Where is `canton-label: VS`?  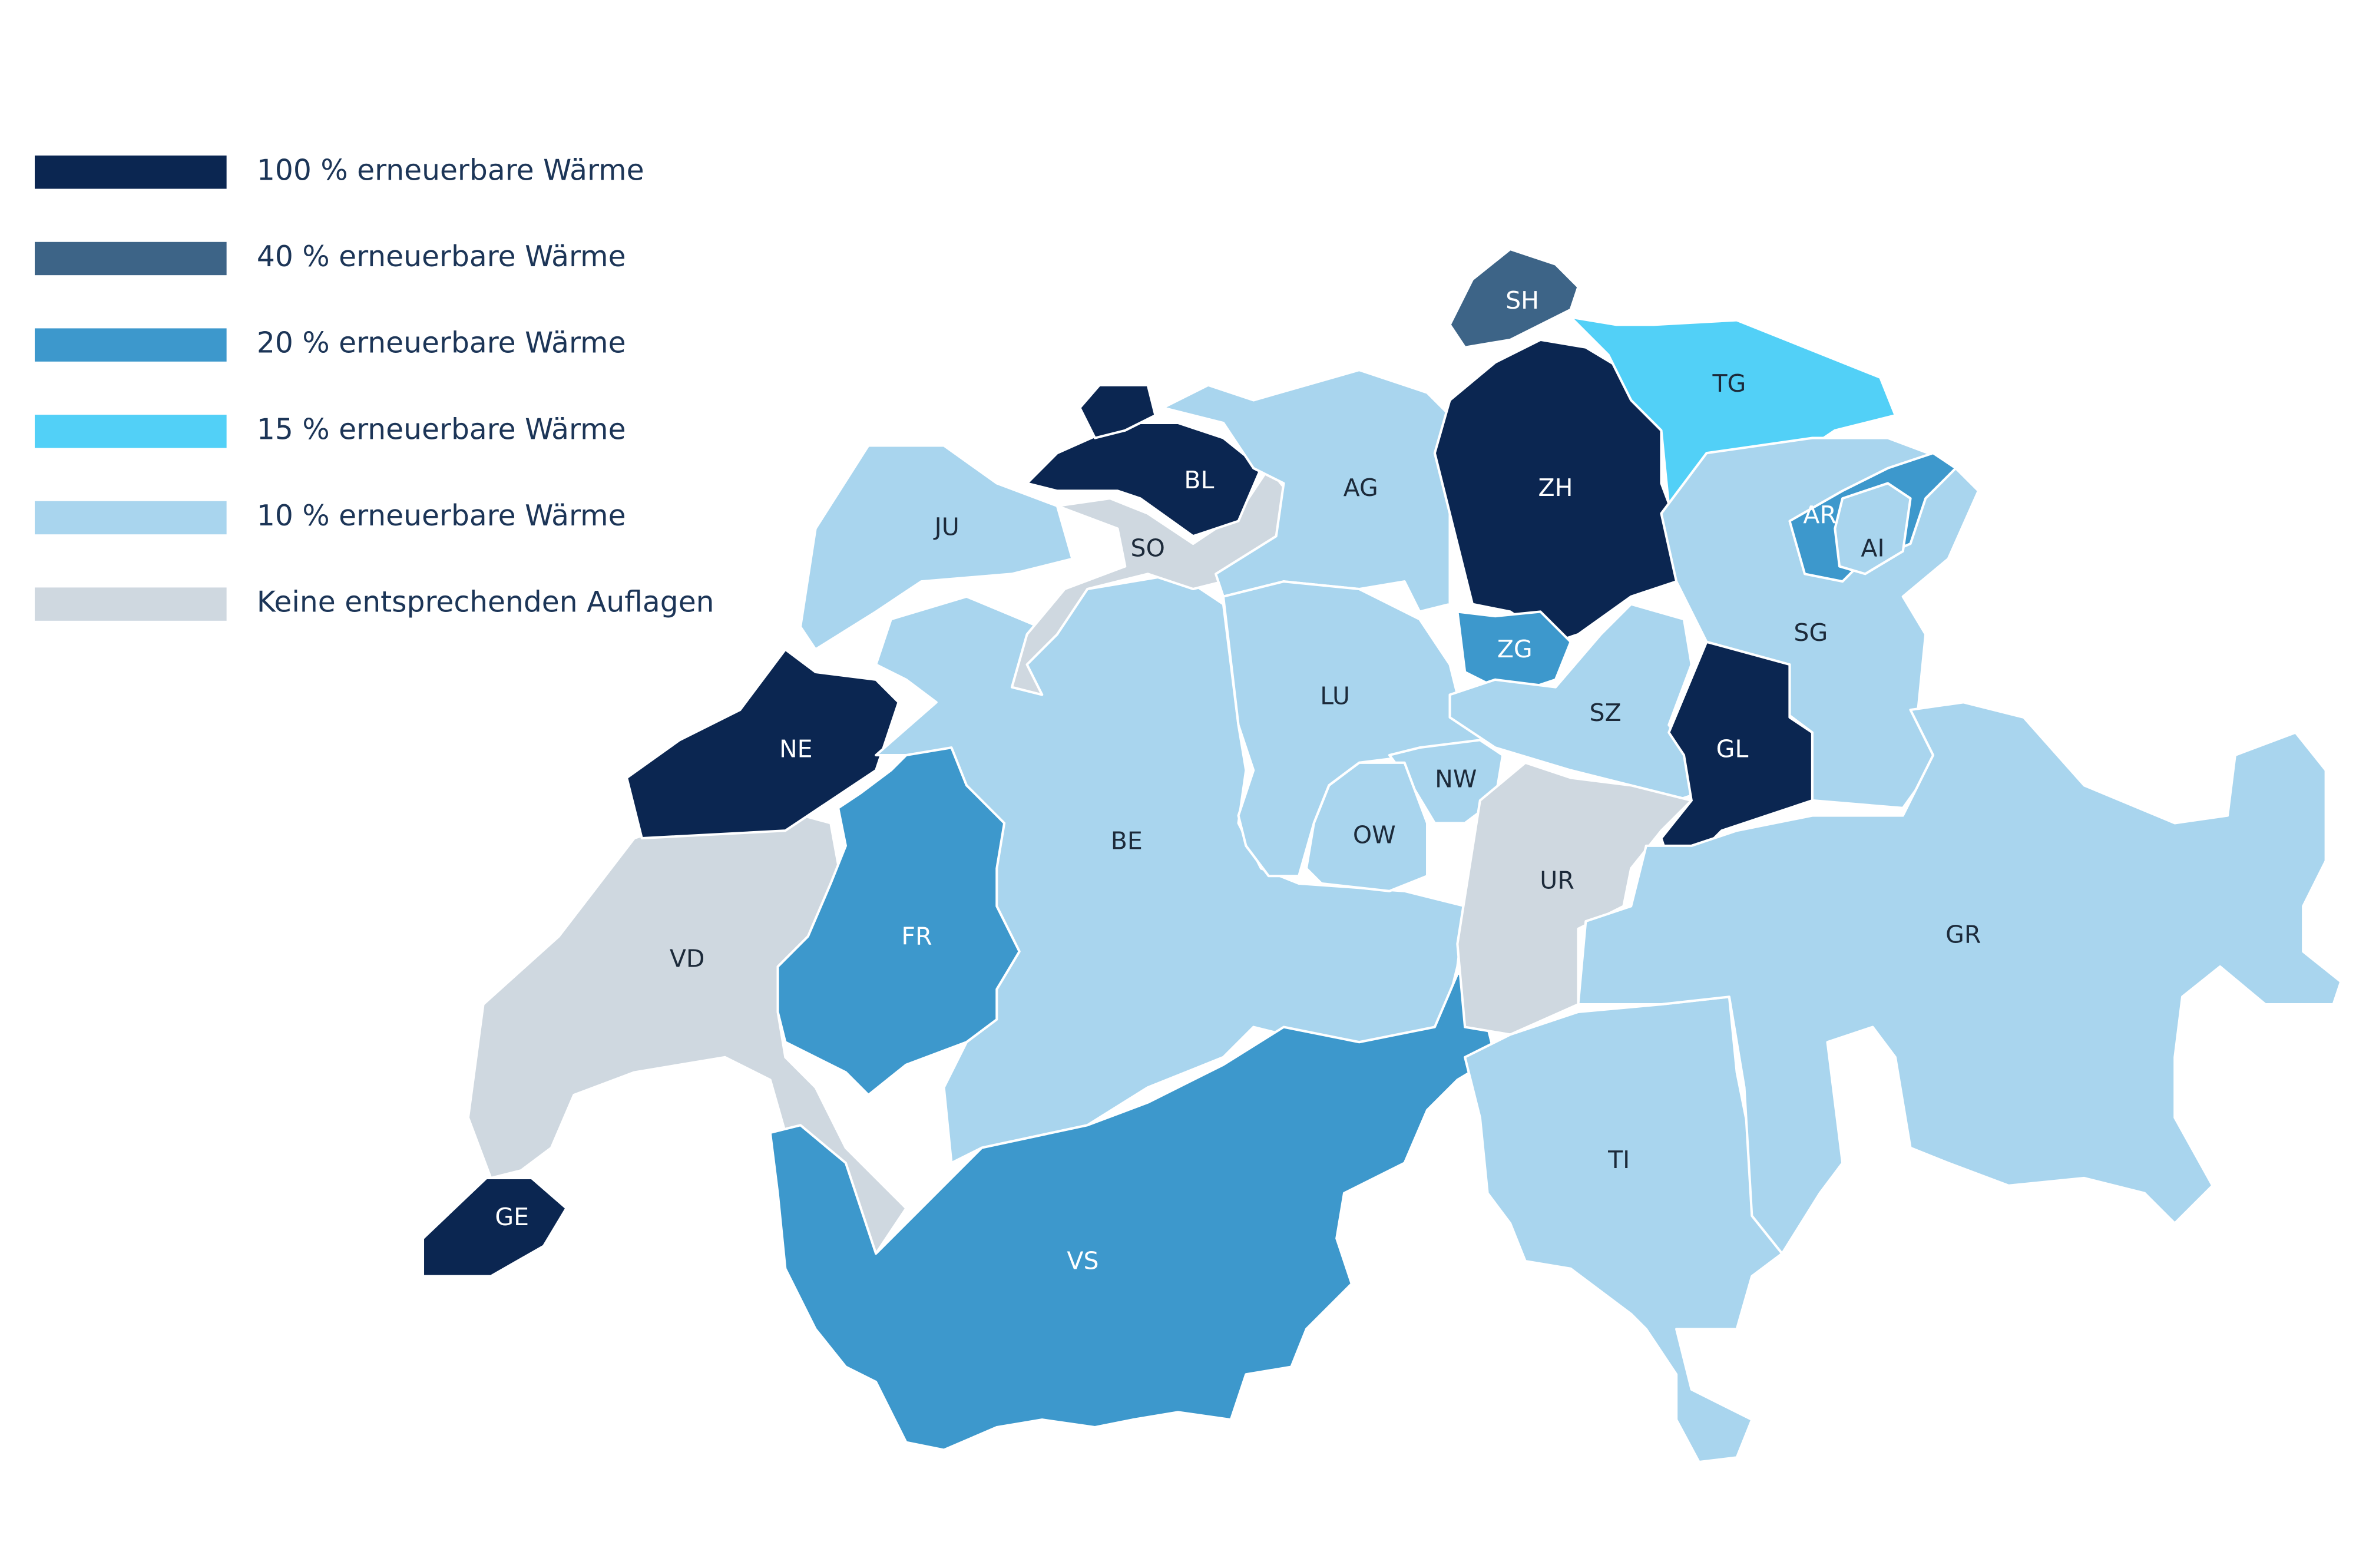 canton-label: VS is located at coordinates (1082, 1261).